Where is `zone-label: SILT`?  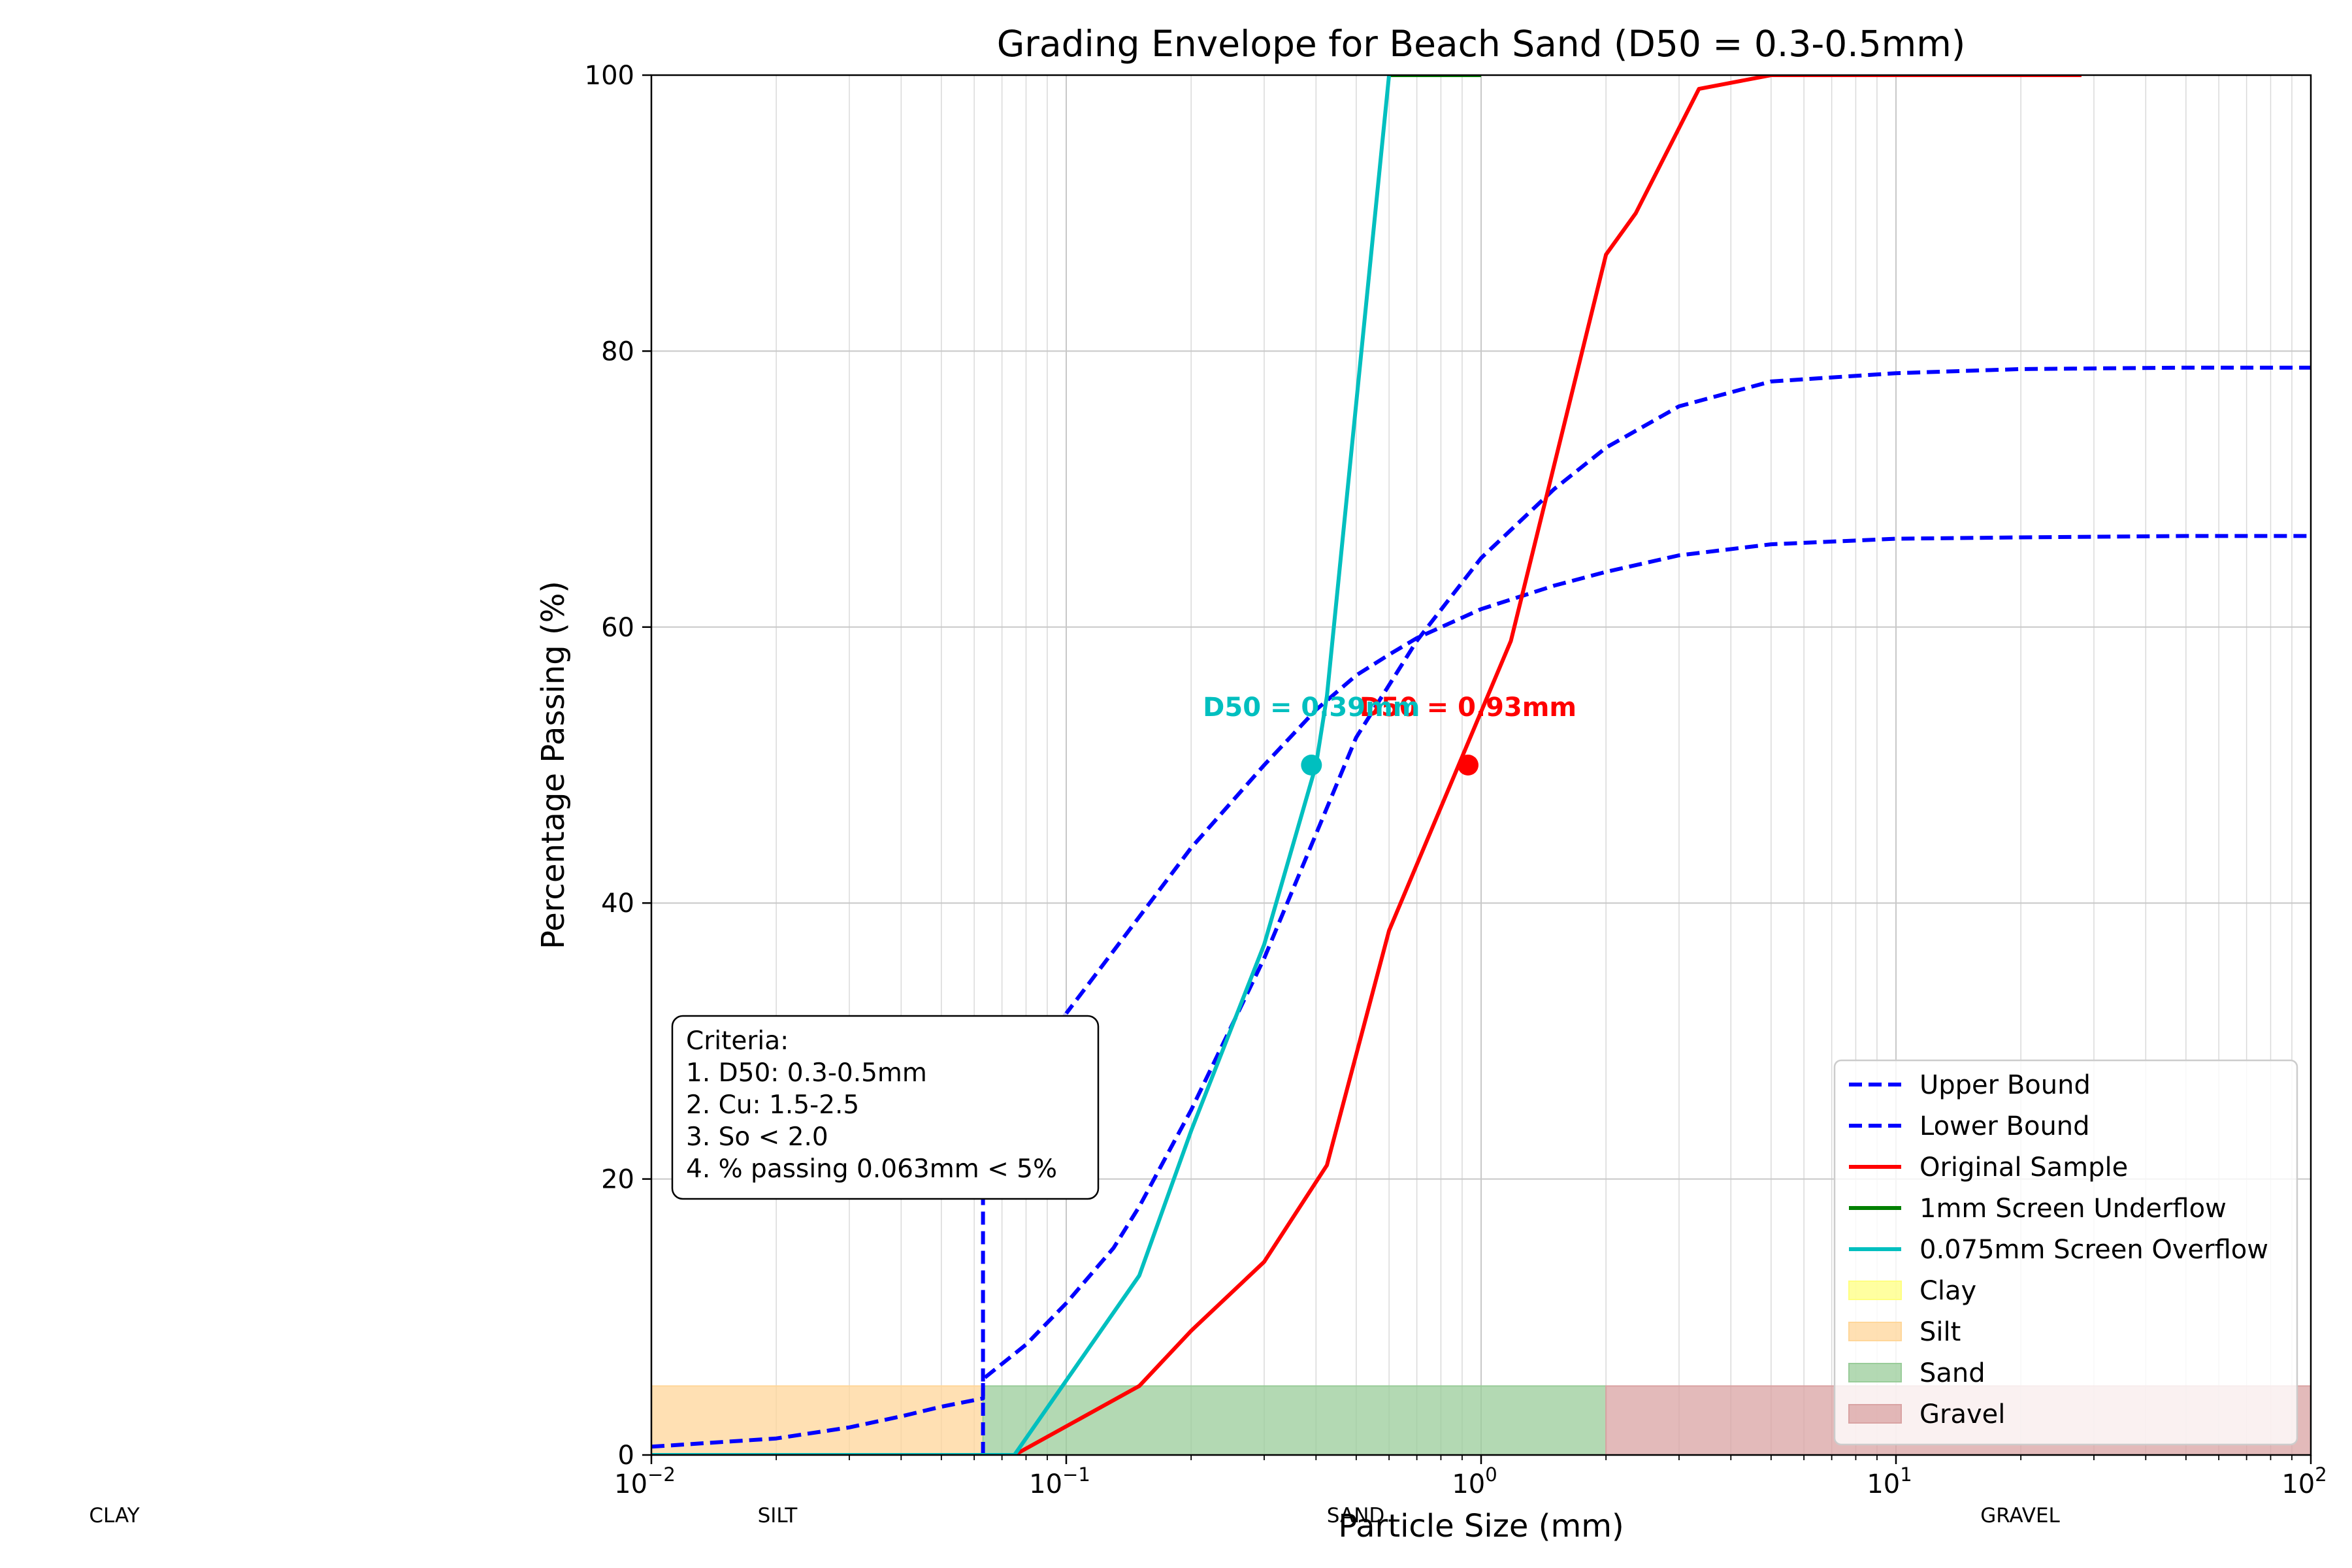 zone-label: SILT is located at coordinates (778, 1515).